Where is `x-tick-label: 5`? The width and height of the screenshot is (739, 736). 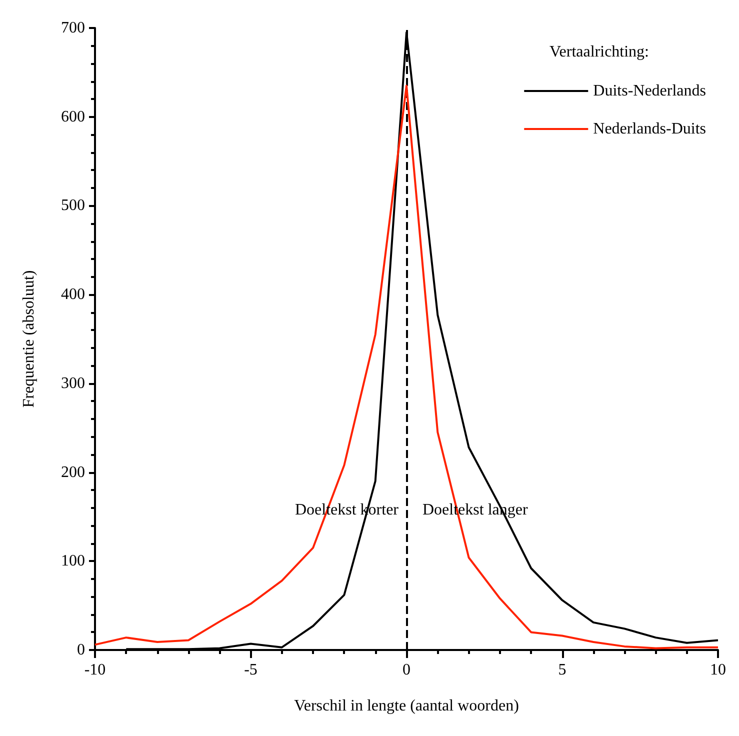 x-tick-label: 5 is located at coordinates (562, 670).